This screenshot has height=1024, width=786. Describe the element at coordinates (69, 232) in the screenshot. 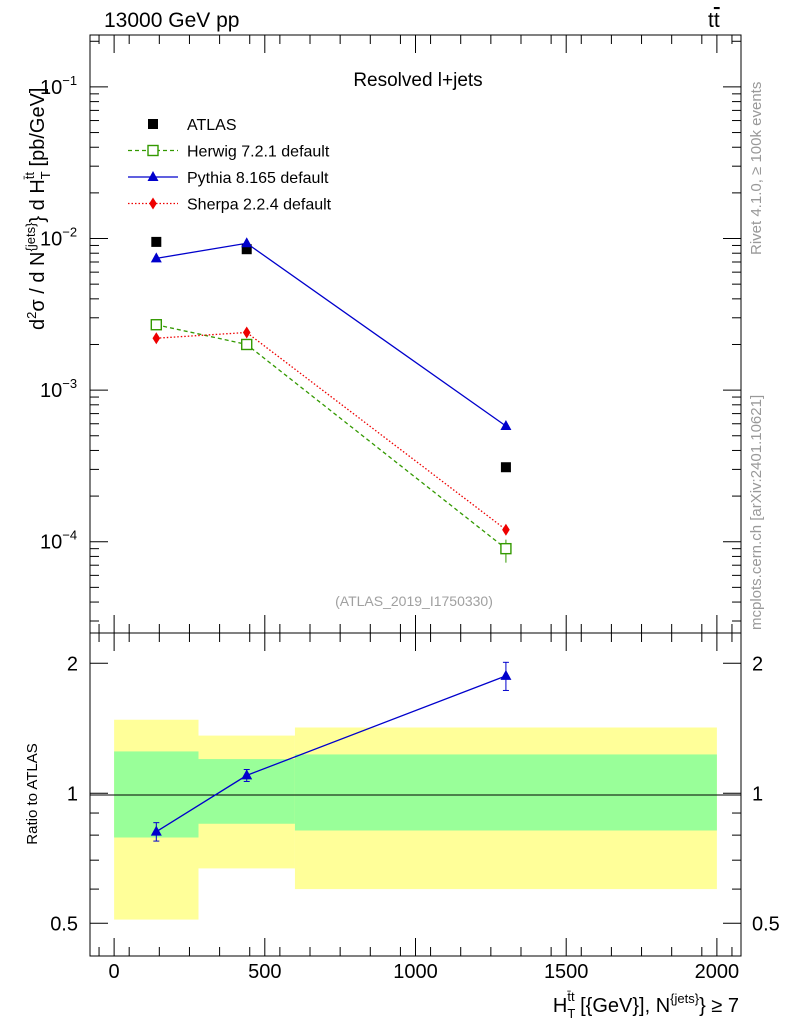

I see `main-y-tick-exponent: −2` at that location.